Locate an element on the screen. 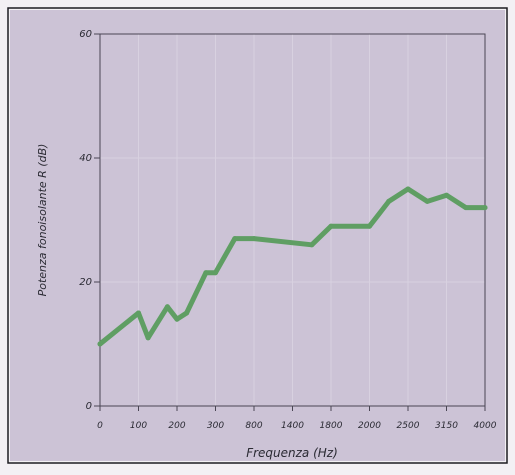 Image resolution: width=515 pixels, height=475 pixels. x-axis: 0 100 200 300 800 1400 1800 2000 2500 3150 4000 is located at coordinates (297, 418).